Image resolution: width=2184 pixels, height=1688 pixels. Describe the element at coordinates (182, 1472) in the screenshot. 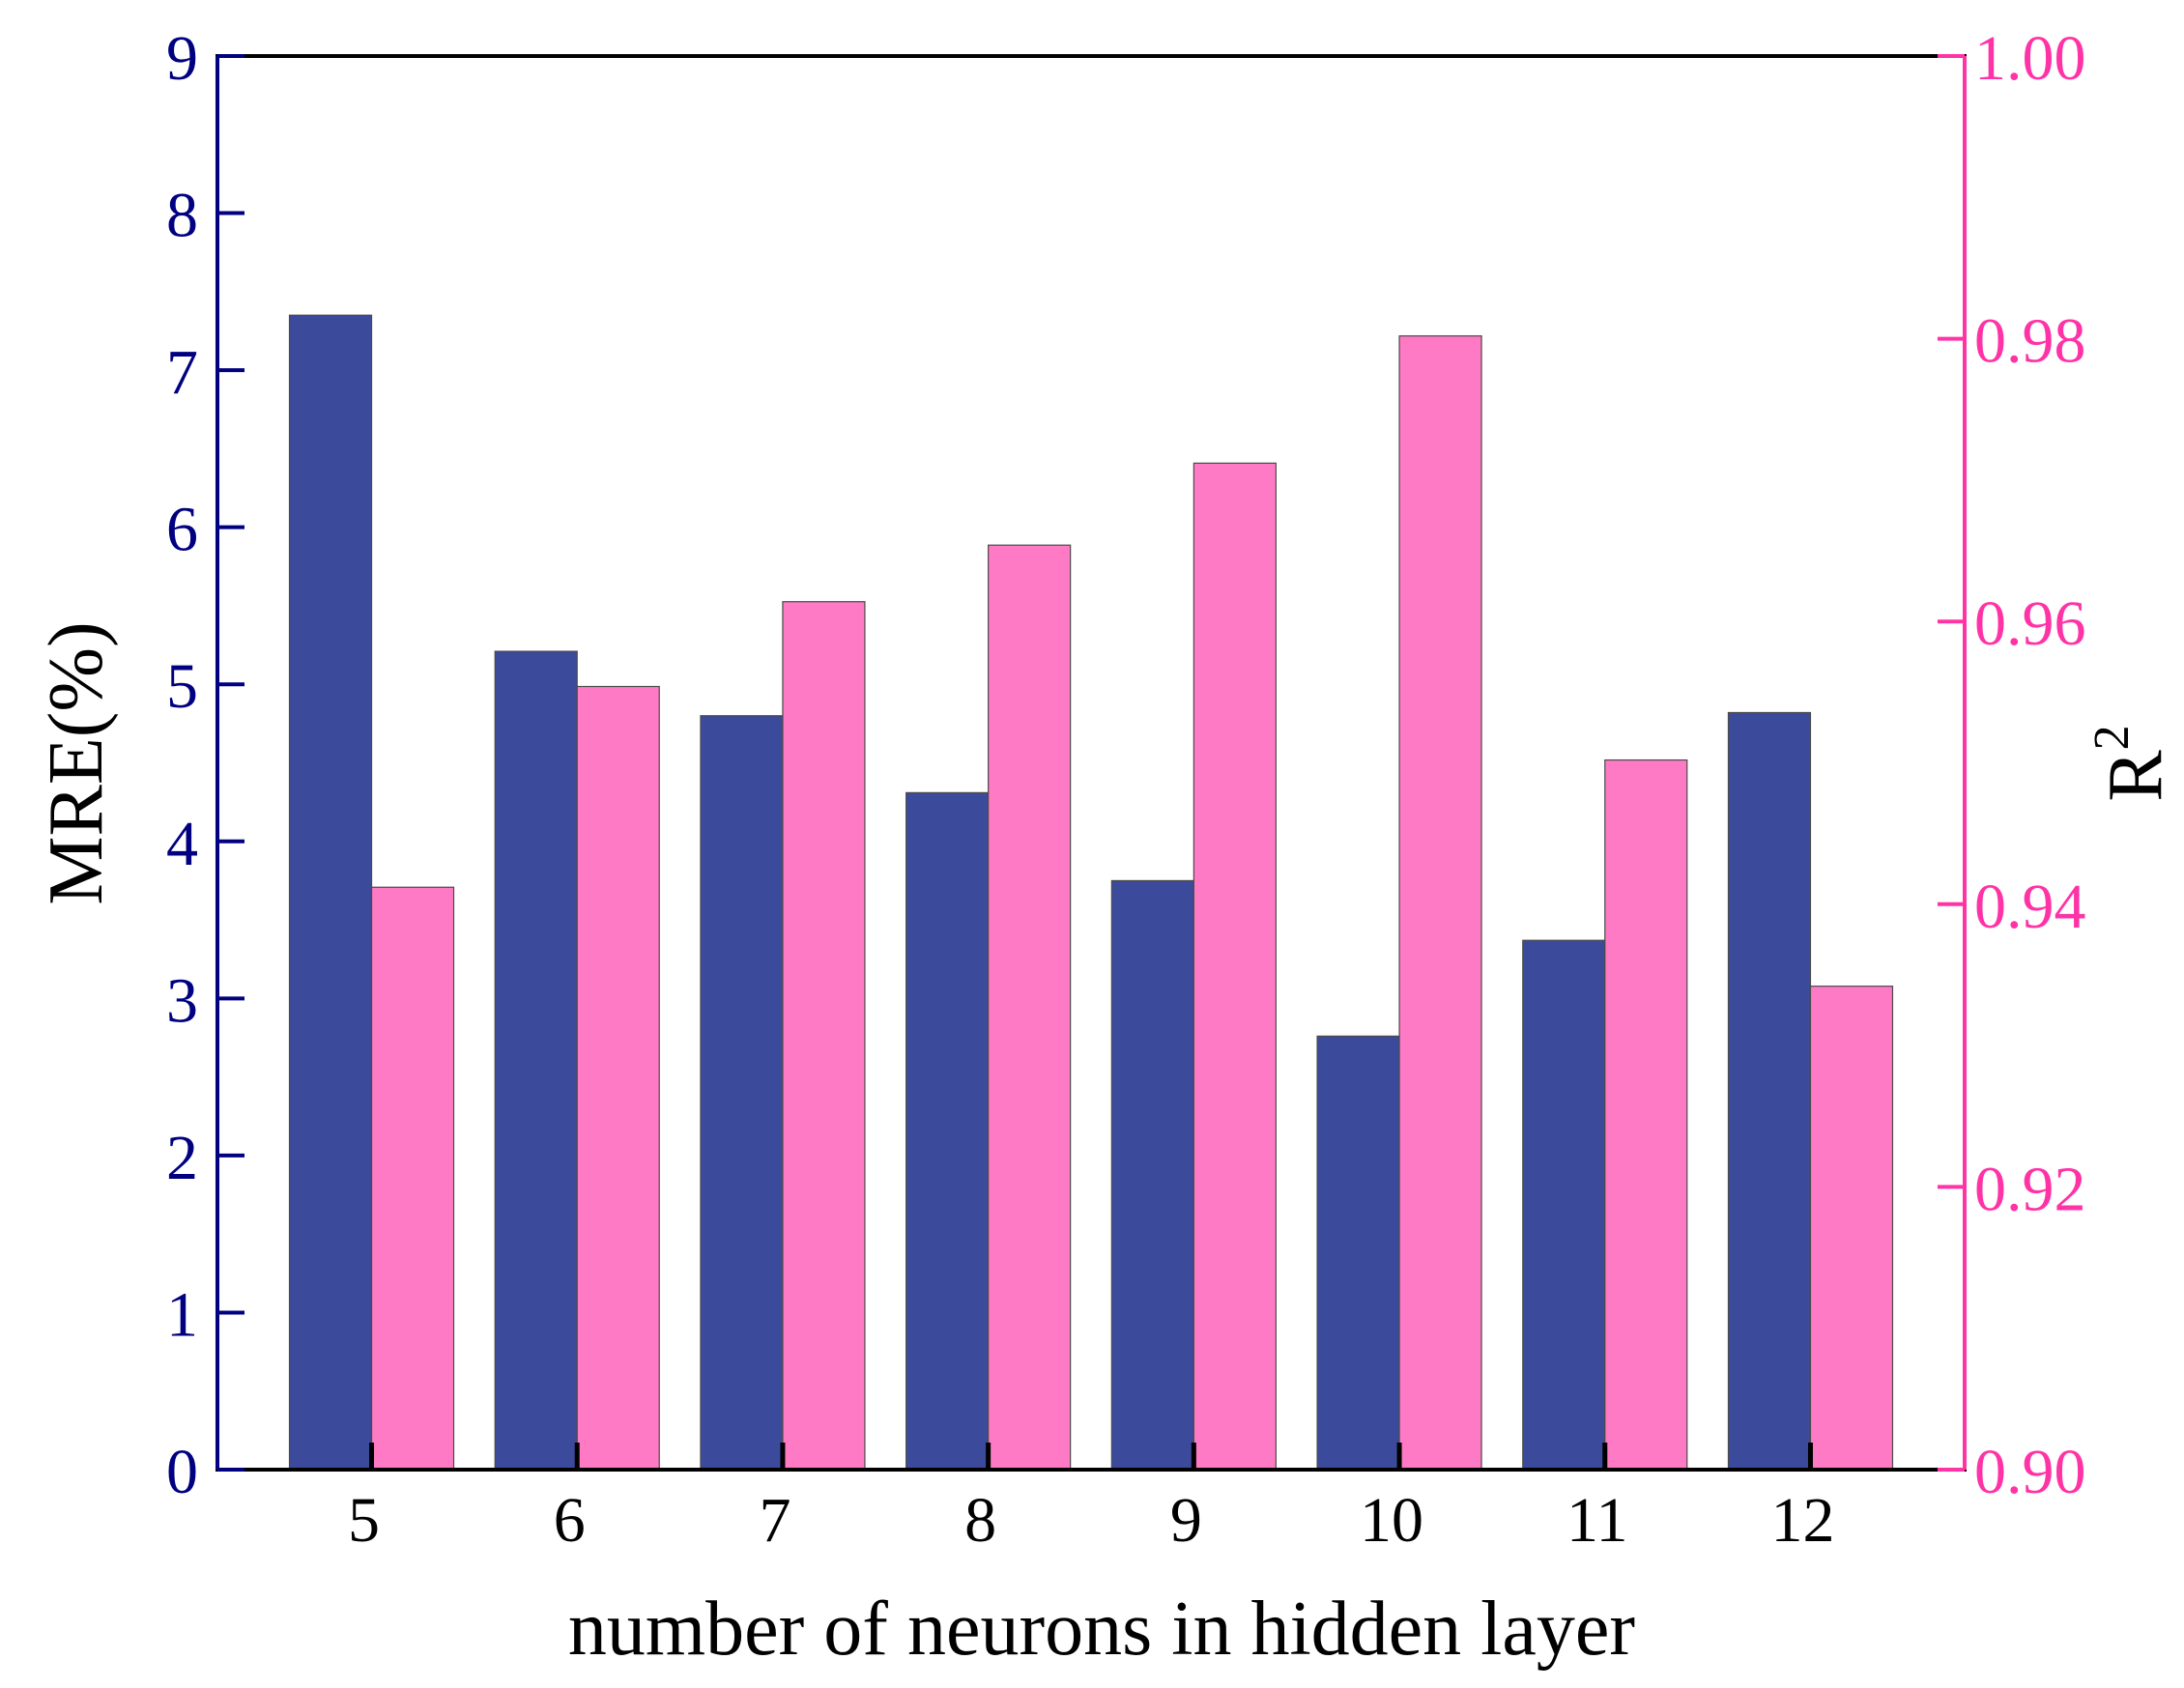

I see `left-tick-label-0: 0` at that location.